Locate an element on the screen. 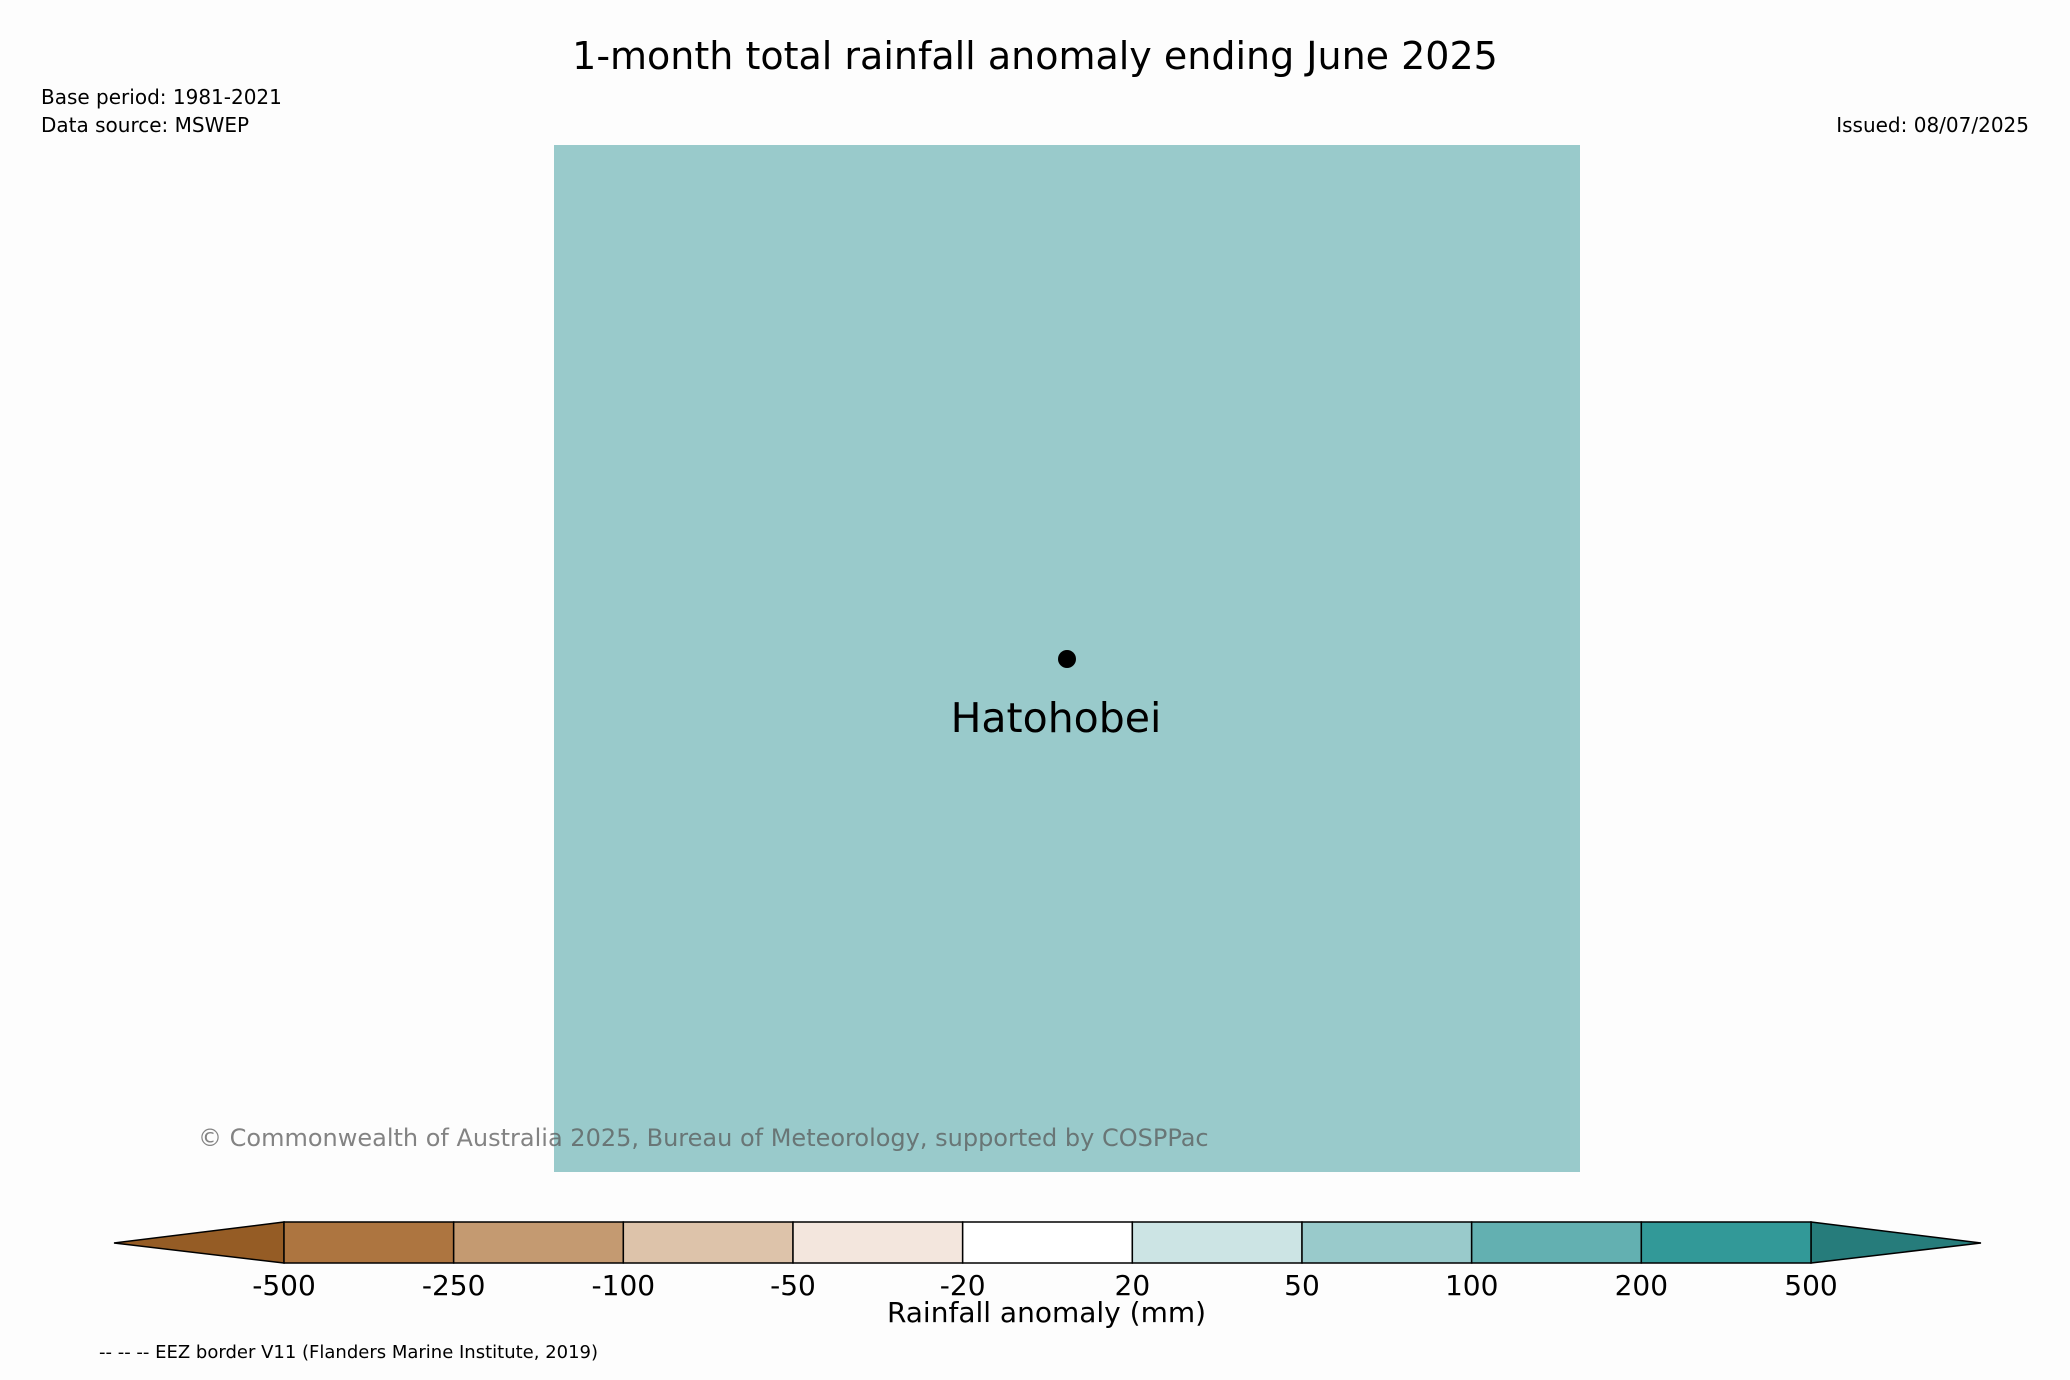 The width and height of the screenshot is (2070, 1380). issued-date-text: Issued: 08/07/2025 is located at coordinates (1932, 125).